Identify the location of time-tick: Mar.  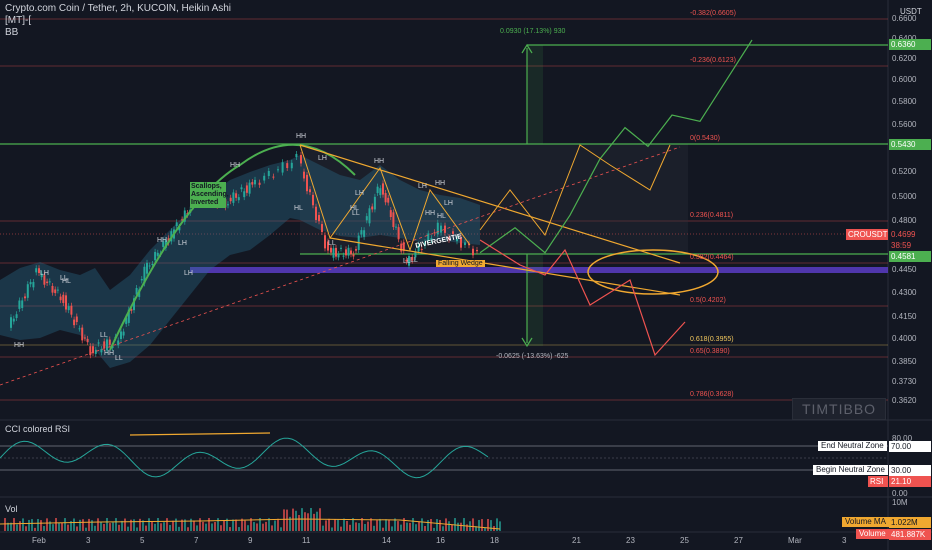
(795, 540).